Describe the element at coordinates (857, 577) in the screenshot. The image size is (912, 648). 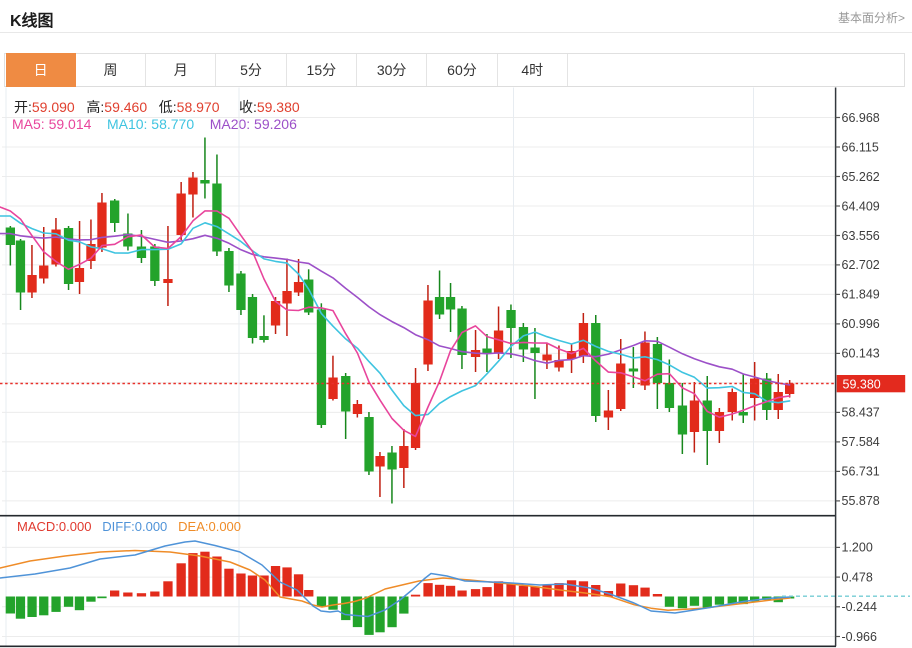
I see `svg-text: 0.478` at that location.